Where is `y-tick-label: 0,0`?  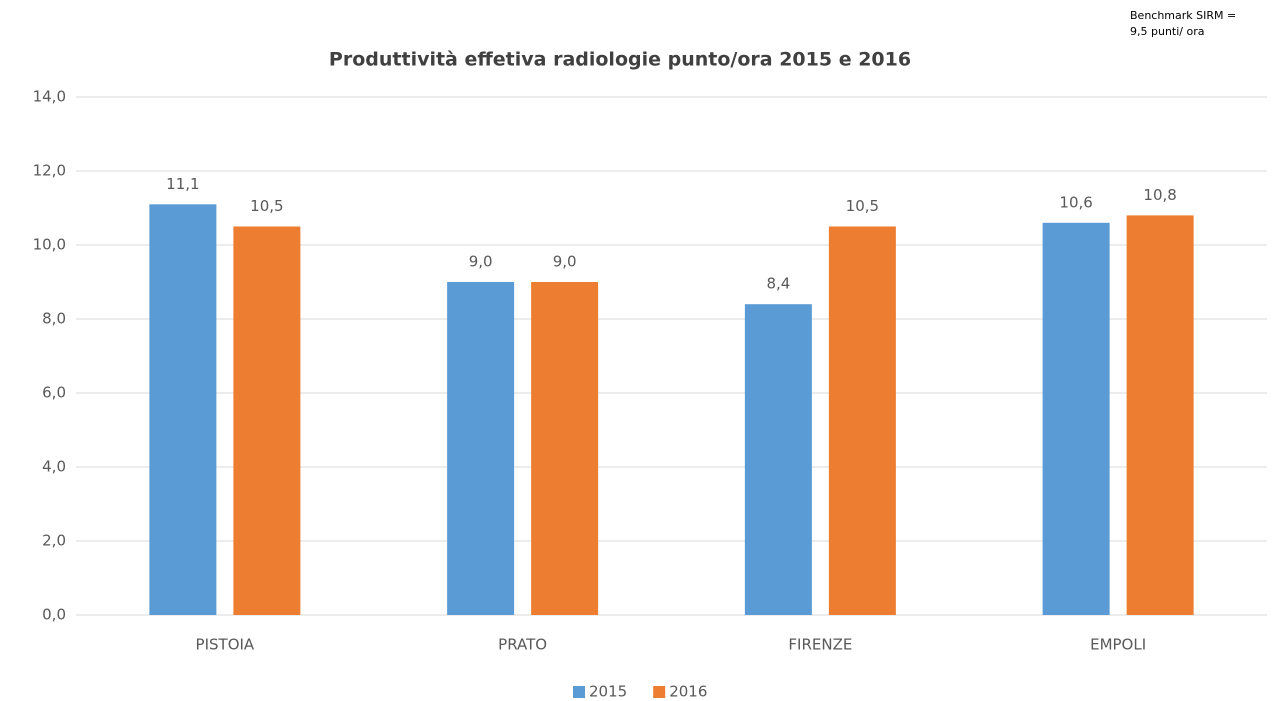 y-tick-label: 0,0 is located at coordinates (54, 615).